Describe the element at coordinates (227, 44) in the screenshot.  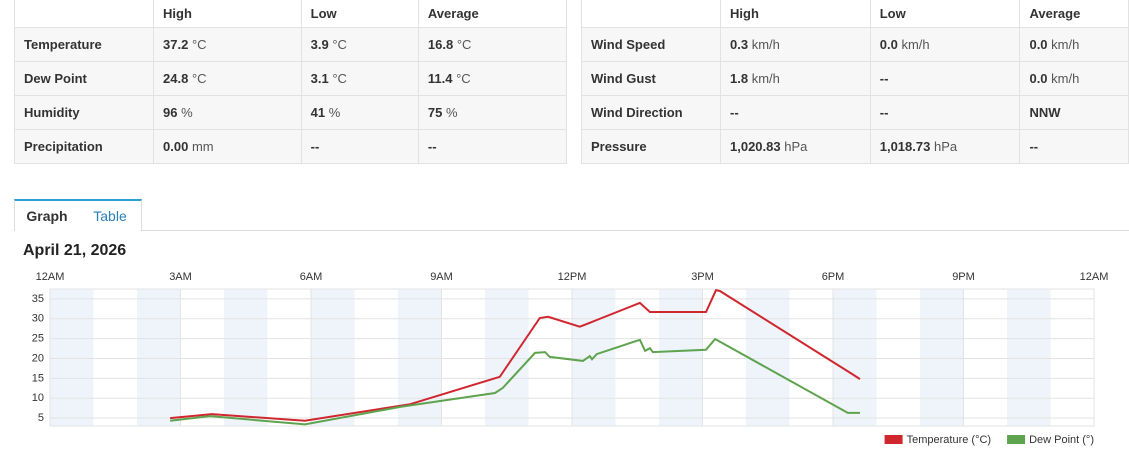
I see `cell: 37.2 °C` at that location.